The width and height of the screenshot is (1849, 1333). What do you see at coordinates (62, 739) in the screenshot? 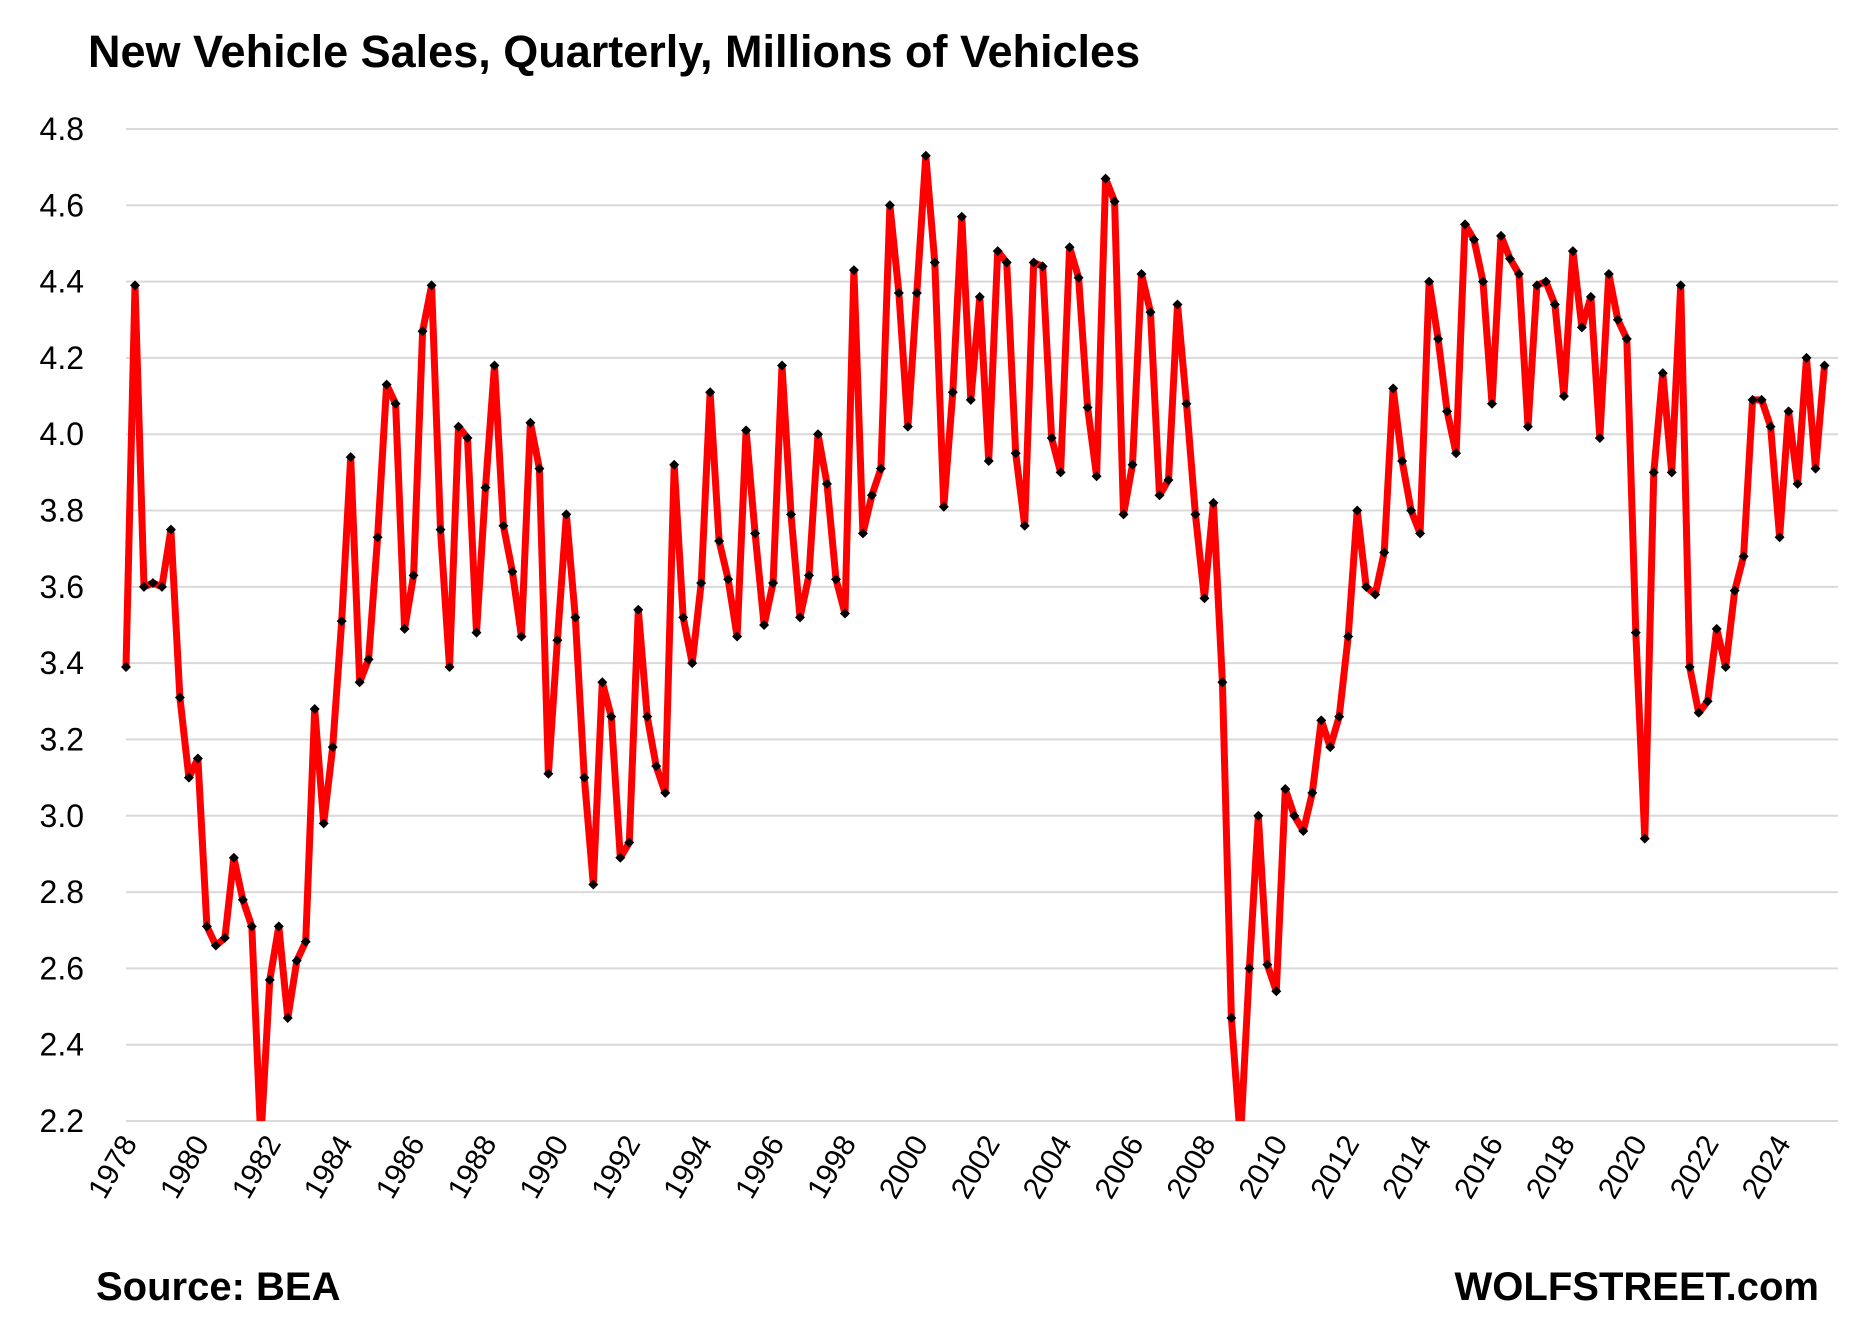
I see `y-tick-label: 3.2` at bounding box center [62, 739].